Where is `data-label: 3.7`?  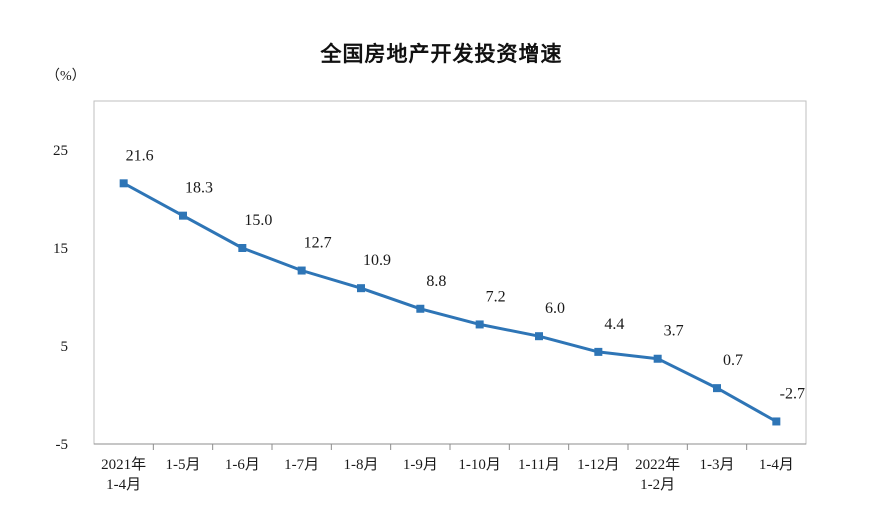 data-label: 3.7 is located at coordinates (674, 331).